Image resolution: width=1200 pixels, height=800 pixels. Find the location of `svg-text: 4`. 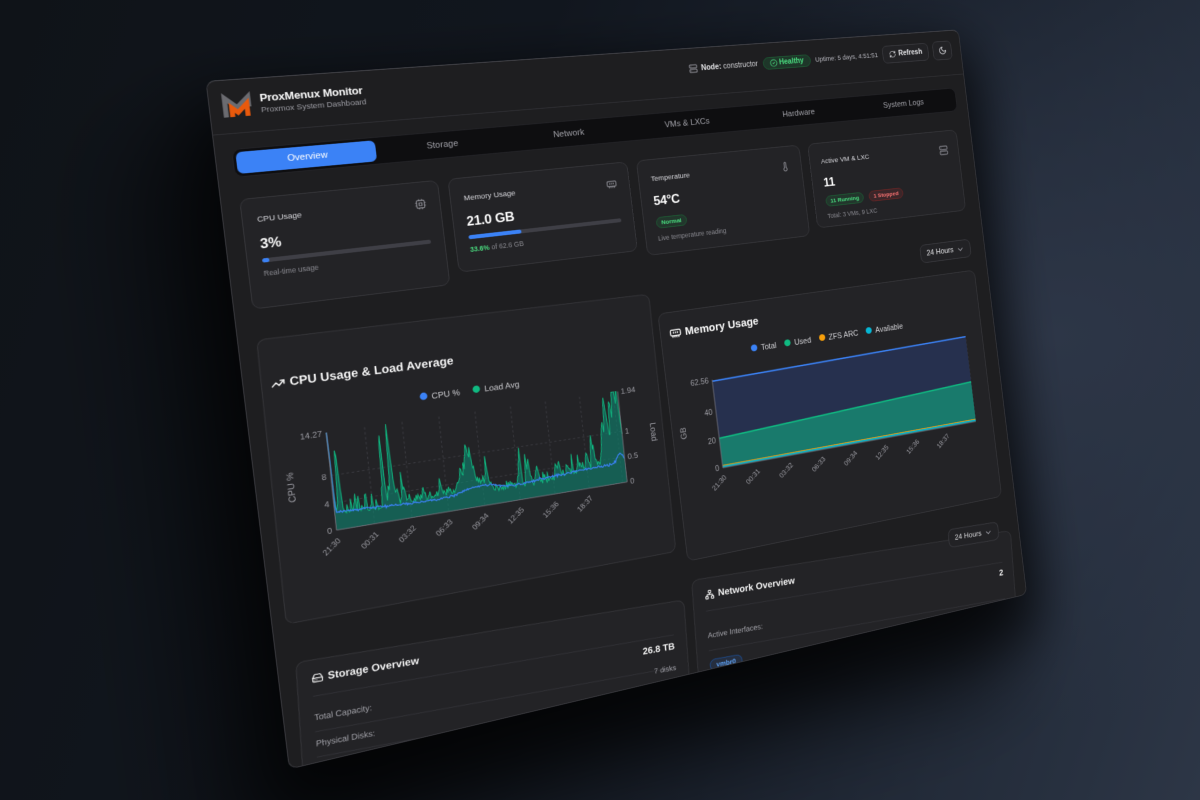

svg-text: 4 is located at coordinates (327, 505).